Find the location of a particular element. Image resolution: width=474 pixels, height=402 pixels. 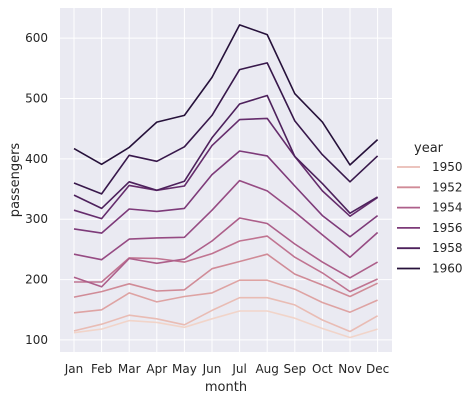

x-tick-label: Apr is located at coordinates (156, 369).